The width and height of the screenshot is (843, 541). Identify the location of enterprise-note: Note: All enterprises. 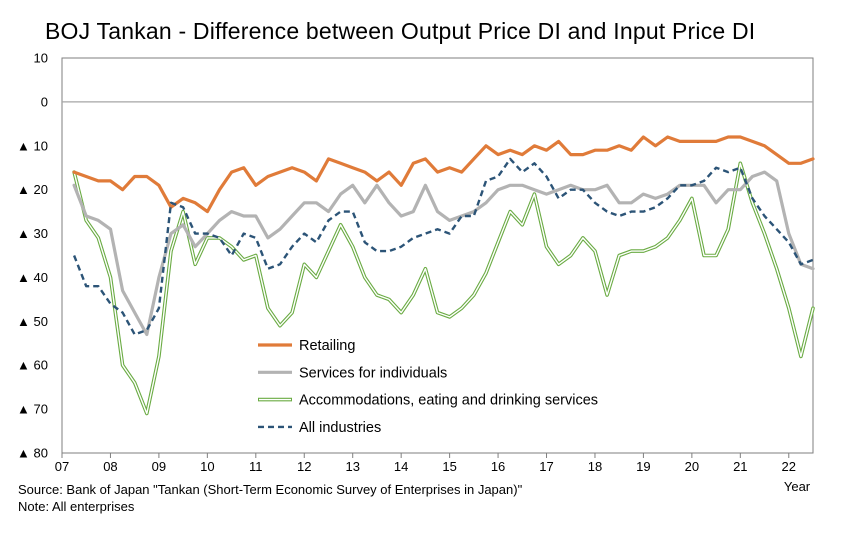
(76, 506).